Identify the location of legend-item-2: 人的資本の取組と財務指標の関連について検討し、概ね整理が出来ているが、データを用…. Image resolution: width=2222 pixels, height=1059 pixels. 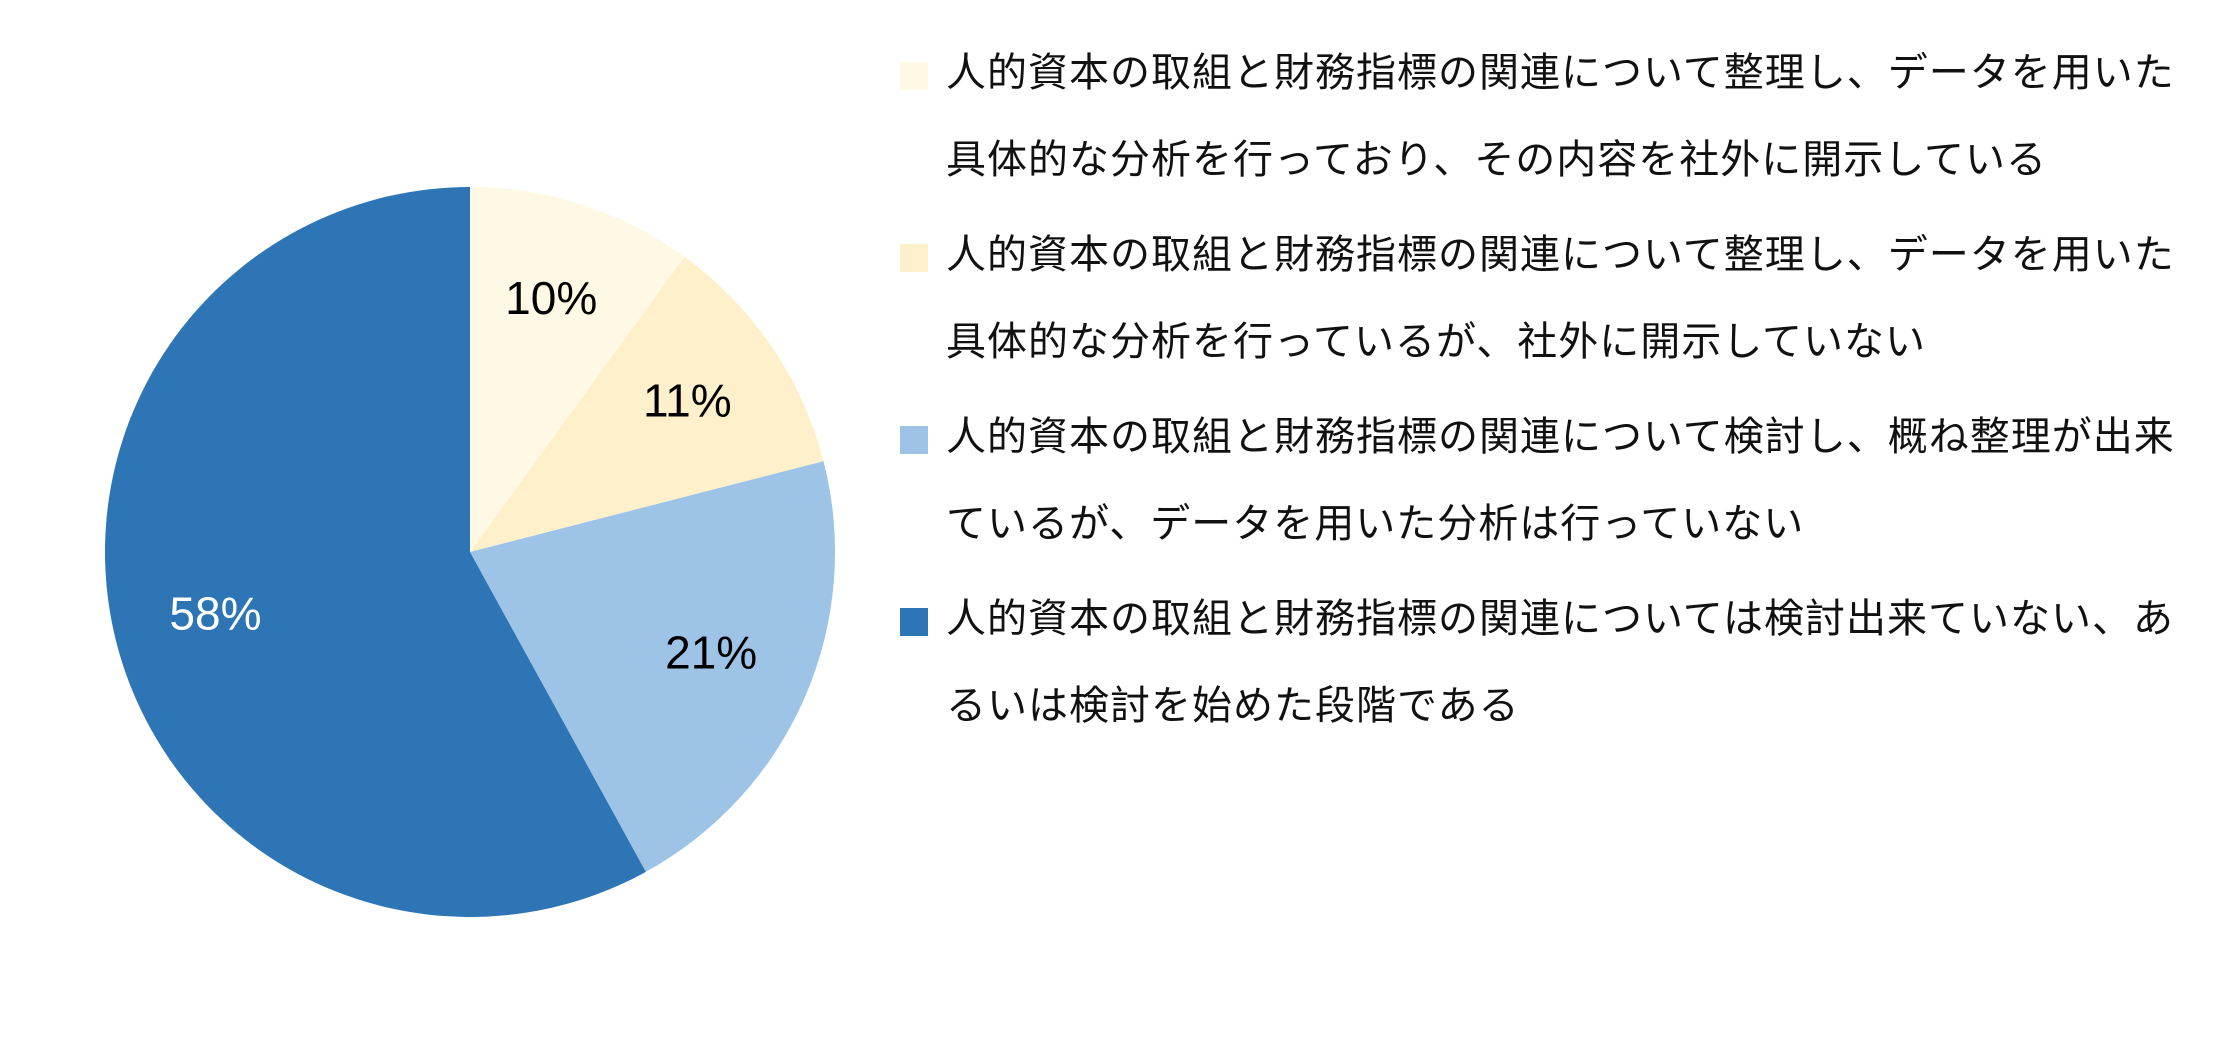
(1550, 481).